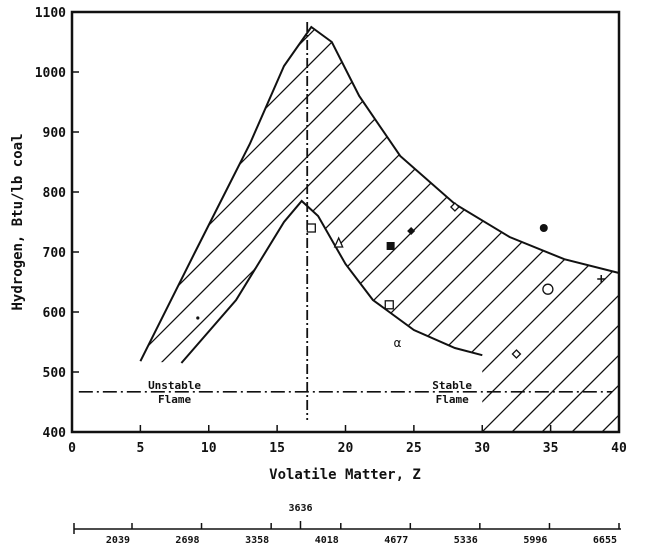 The image size is (651, 549). Describe the element at coordinates (466, 540) in the screenshot. I see `secondary-tick-label: 5336` at that location.